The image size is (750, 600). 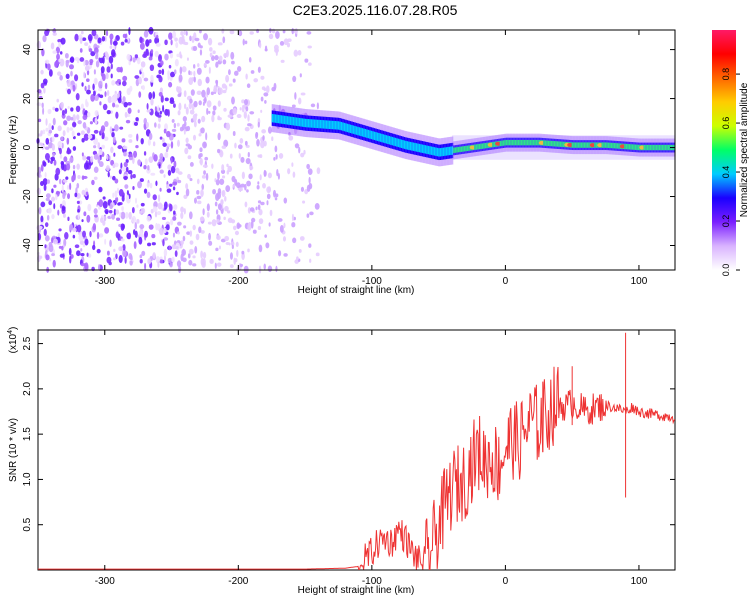 I want to click on spectrogram-x-tick-label: 100, so click(x=639, y=281).